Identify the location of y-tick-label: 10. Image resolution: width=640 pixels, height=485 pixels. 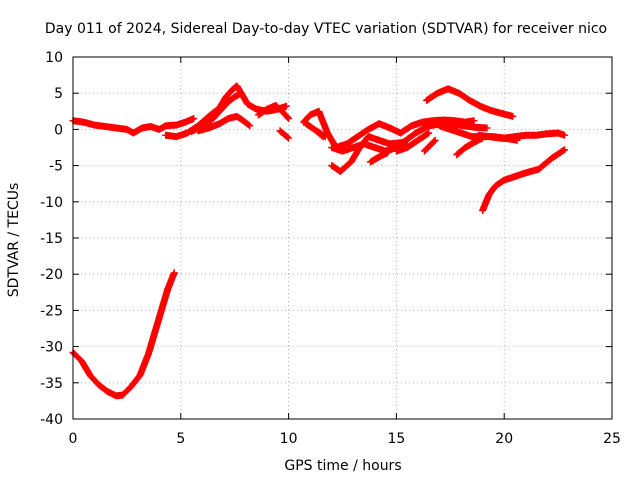
(54, 58).